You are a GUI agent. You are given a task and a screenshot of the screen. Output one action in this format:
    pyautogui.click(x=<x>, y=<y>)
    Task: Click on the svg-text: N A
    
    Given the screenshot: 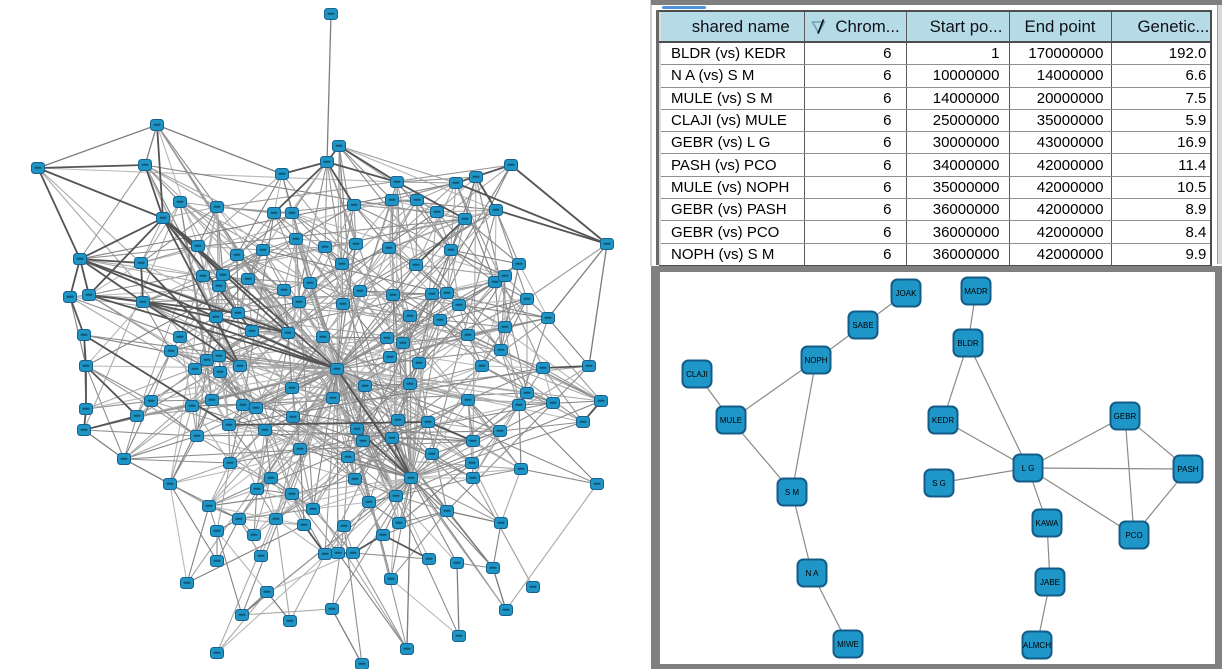 What is the action you would take?
    pyautogui.click(x=813, y=573)
    